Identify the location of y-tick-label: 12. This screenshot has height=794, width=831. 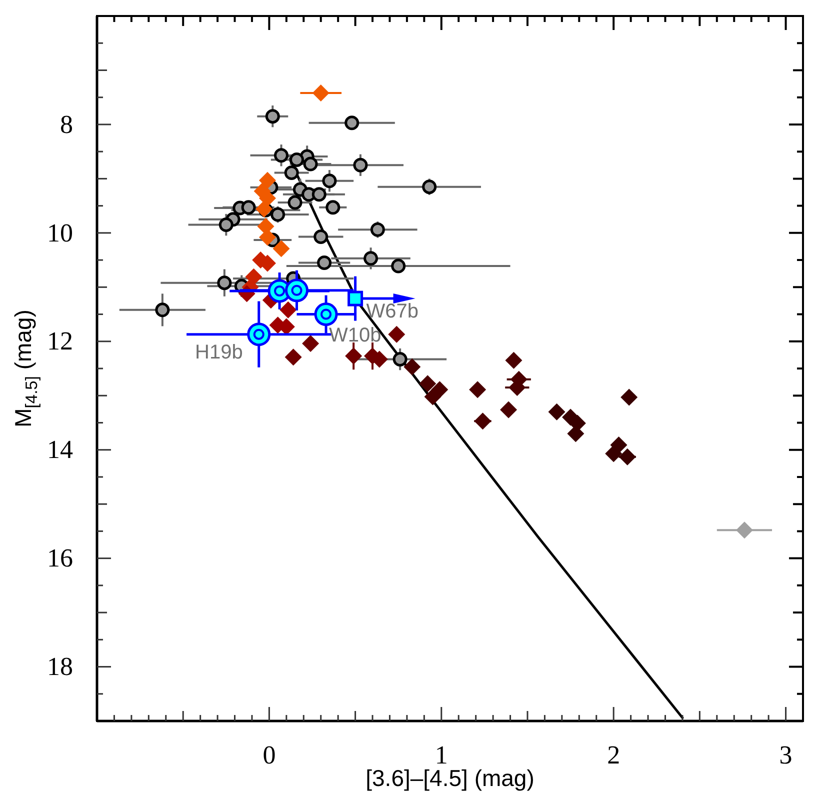
(60, 341).